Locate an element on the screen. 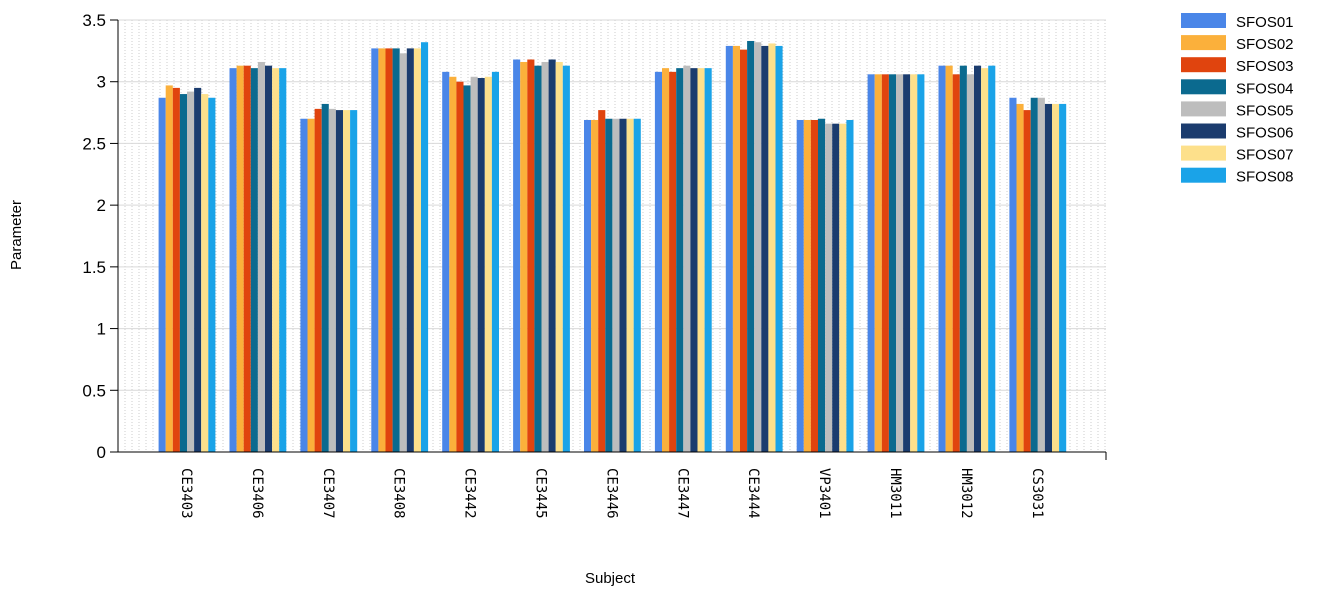  bar-sfos04-ce3442 is located at coordinates (467, 269).